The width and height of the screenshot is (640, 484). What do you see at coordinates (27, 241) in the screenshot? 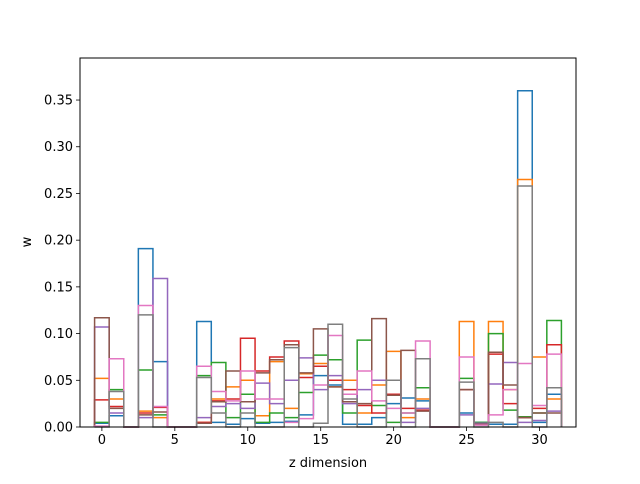
I see `y-axis-label: w` at bounding box center [27, 241].